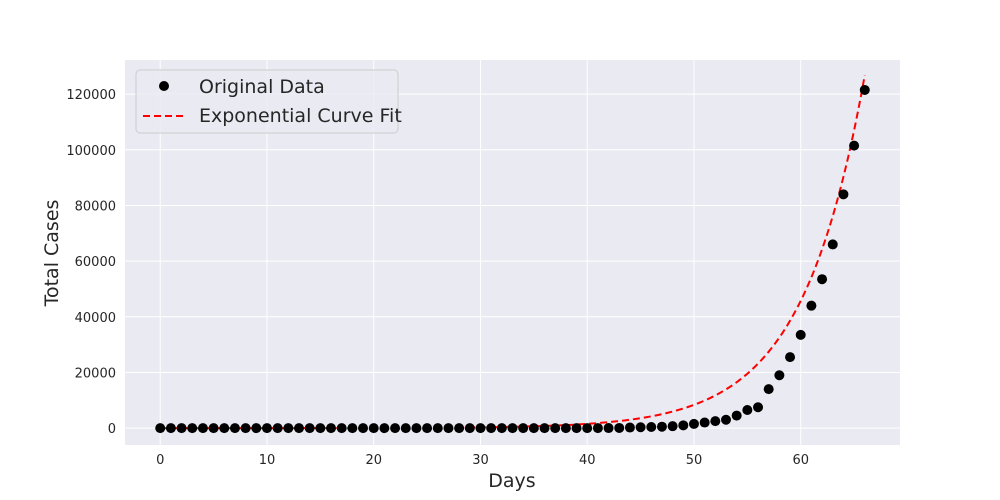  What do you see at coordinates (300, 116) in the screenshot?
I see `legend-label-exponential-fit: Exponential Curve Fit` at bounding box center [300, 116].